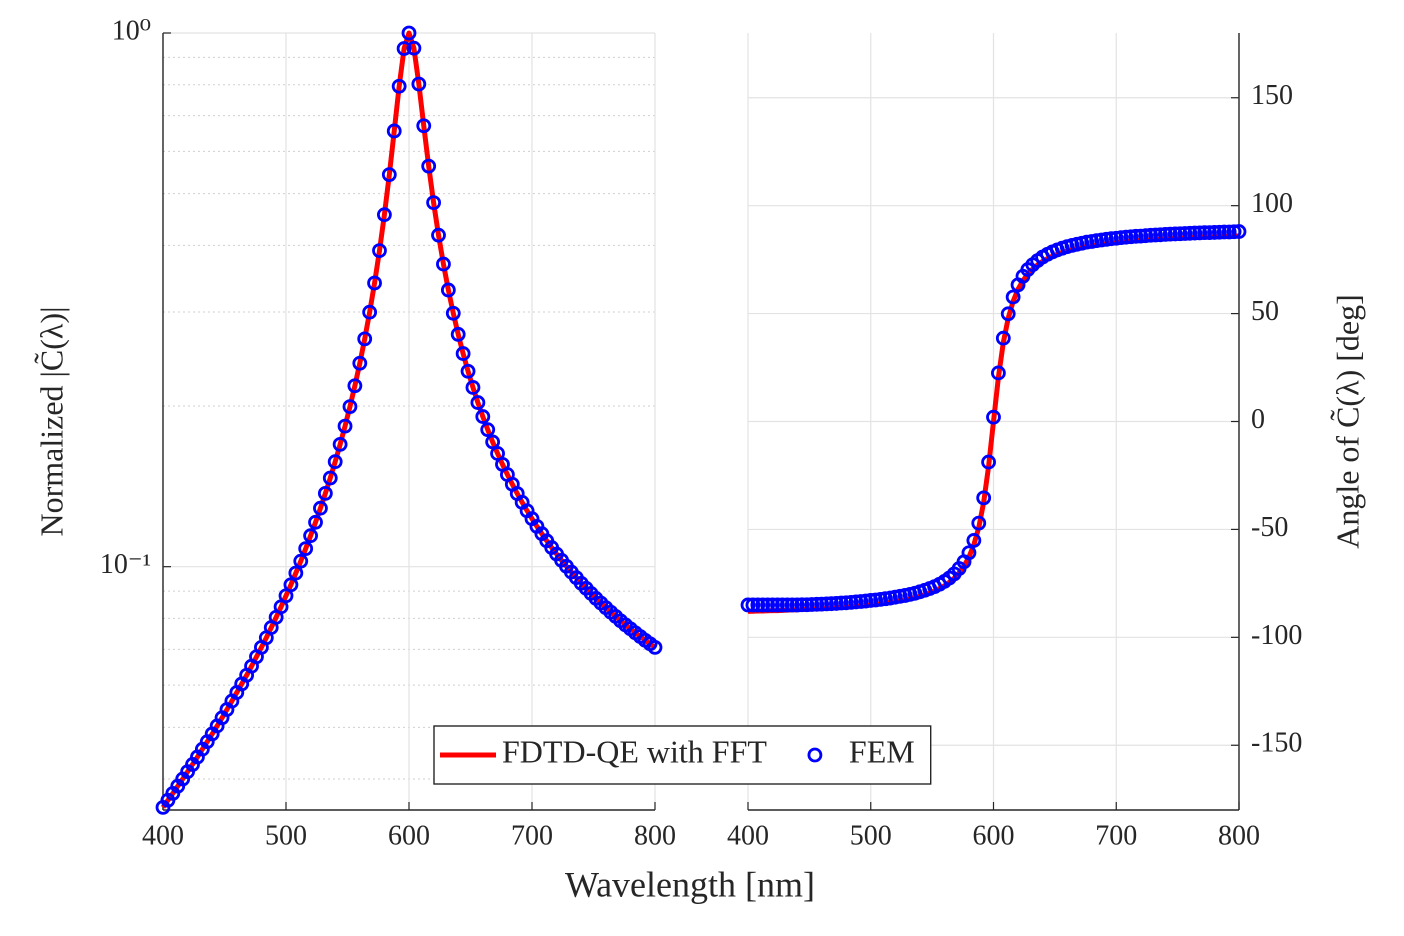 This screenshot has height=936, width=1404. What do you see at coordinates (1276, 743) in the screenshot?
I see `y-tick-label: -150` at bounding box center [1276, 743].